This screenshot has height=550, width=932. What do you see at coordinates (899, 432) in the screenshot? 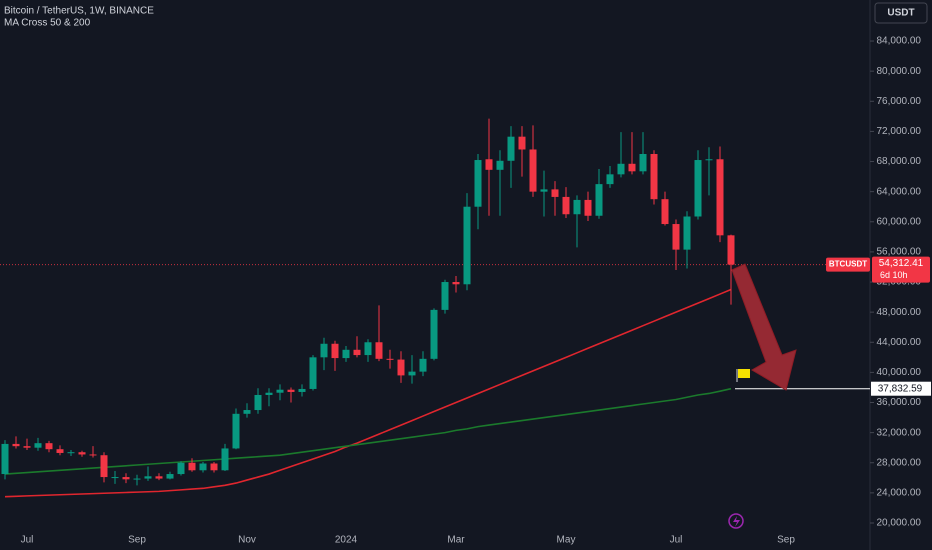
I see `y-tick-label: 32,000.00` at bounding box center [899, 432].